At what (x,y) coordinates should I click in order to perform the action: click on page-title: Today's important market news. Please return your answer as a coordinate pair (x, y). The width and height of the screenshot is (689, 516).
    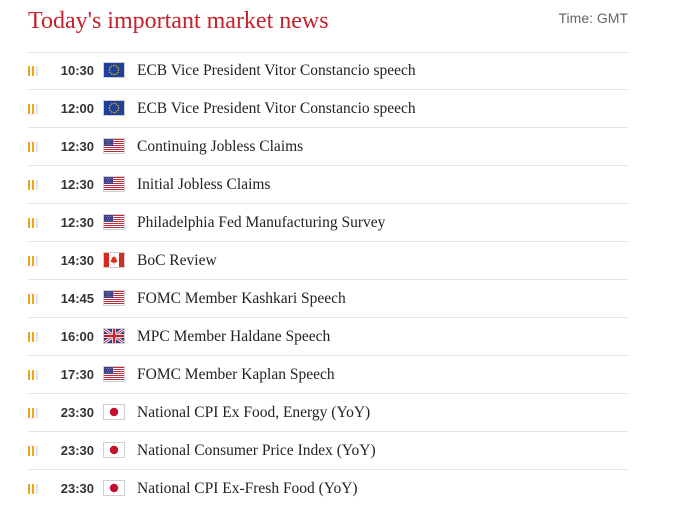
    Looking at the image, I should click on (178, 21).